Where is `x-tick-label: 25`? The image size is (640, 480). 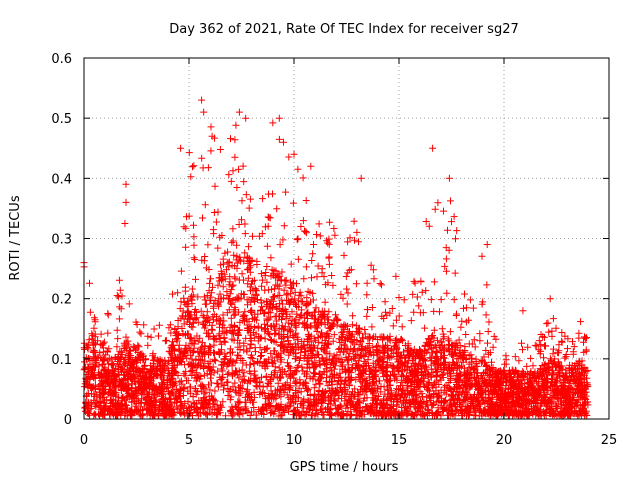 x-tick-label: 25 is located at coordinates (609, 440).